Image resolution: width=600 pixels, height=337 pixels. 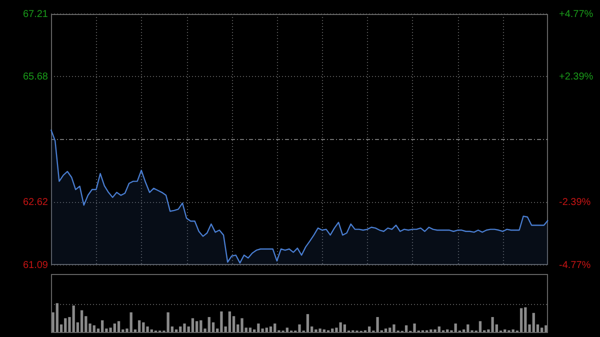 What do you see at coordinates (35, 202) in the screenshot?
I see `y-tick-label: 62.62` at bounding box center [35, 202].